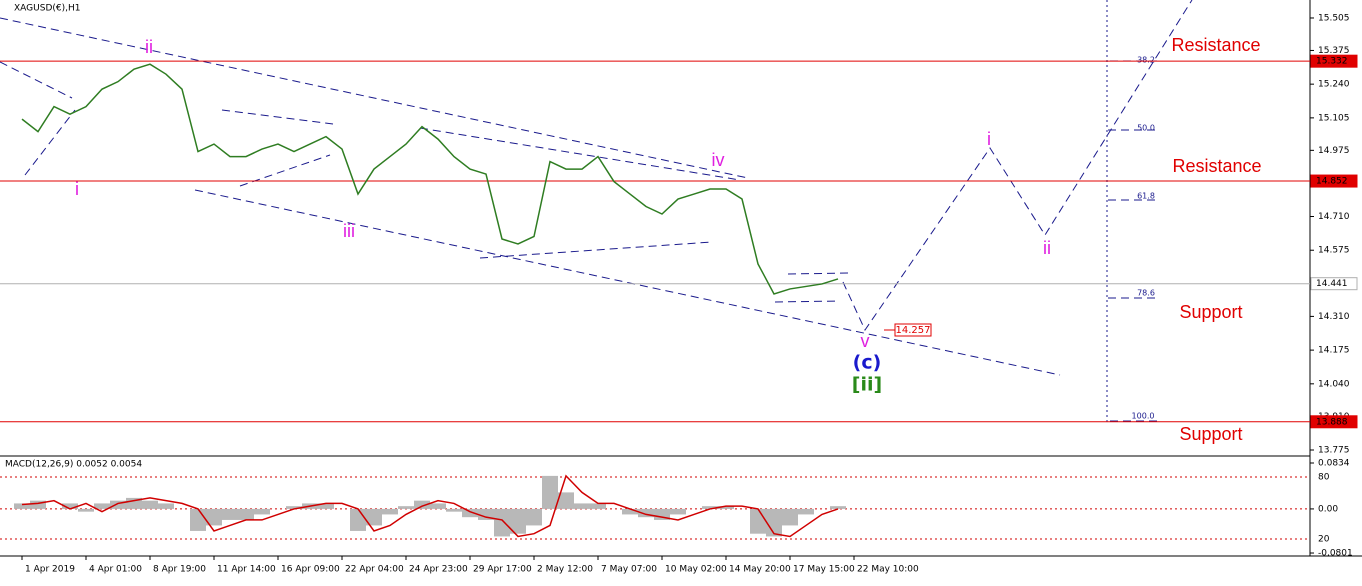  What do you see at coordinates (246, 570) in the screenshot?
I see `x-tick-label: 11 Apr 14:00` at bounding box center [246, 570].